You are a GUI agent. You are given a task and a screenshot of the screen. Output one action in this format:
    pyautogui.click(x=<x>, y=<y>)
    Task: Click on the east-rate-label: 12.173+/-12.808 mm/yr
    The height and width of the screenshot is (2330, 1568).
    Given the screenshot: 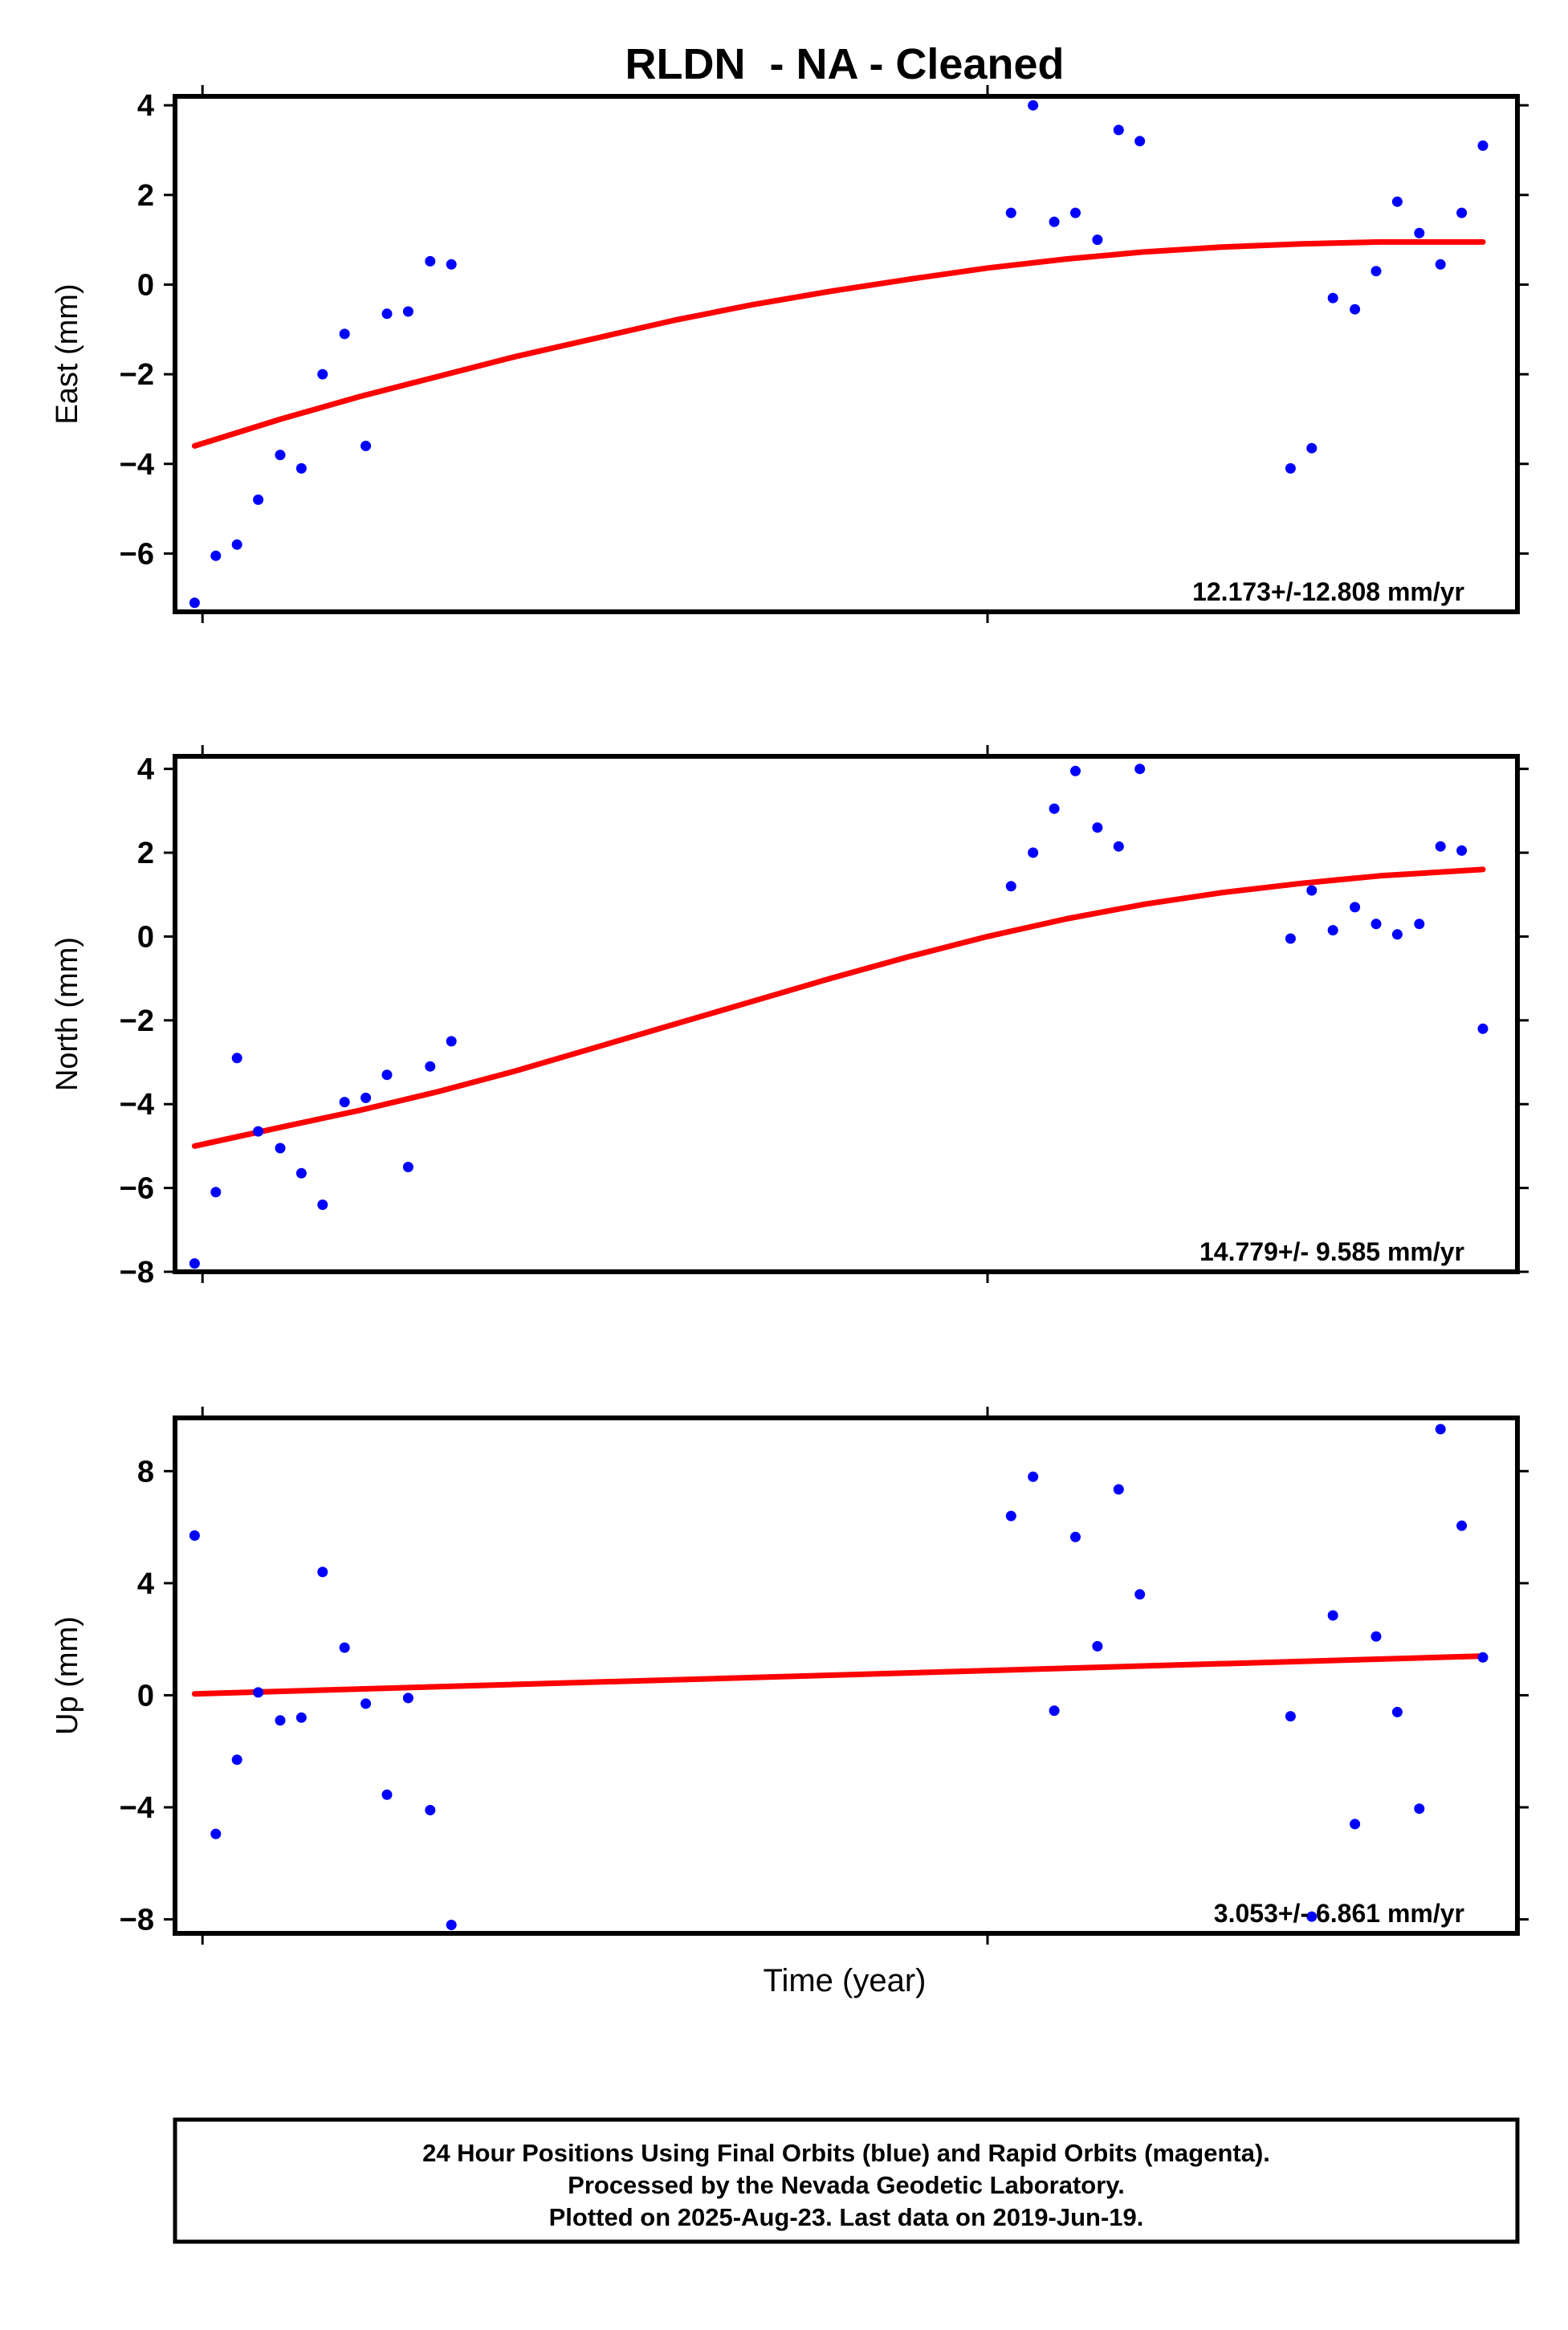 What is the action you would take?
    pyautogui.click(x=1328, y=591)
    